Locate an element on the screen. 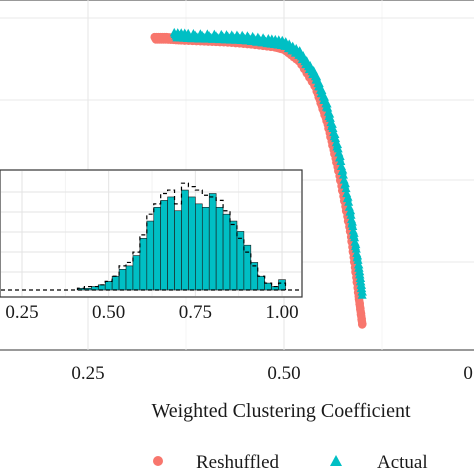  inset-x-tick-label: 0.75 is located at coordinates (195, 312).